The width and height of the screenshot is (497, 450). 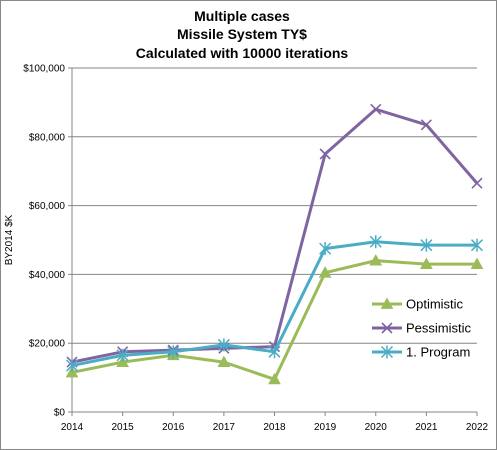 I want to click on legend-item-optimistic: Optimistic, so click(x=418, y=304).